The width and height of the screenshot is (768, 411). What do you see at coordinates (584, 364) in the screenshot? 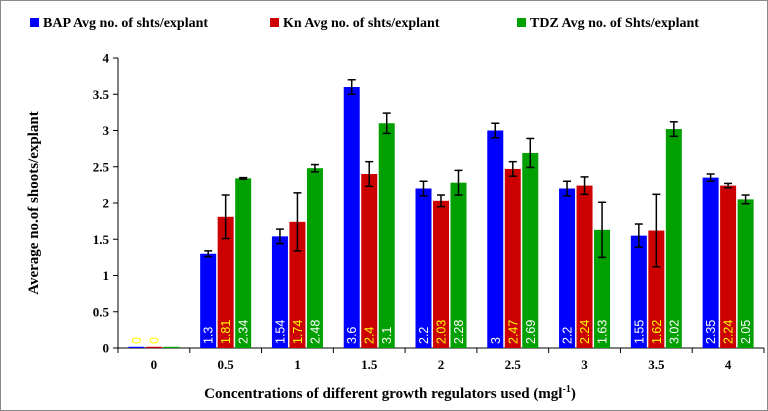
I see `x-tick-label: 3` at bounding box center [584, 364].